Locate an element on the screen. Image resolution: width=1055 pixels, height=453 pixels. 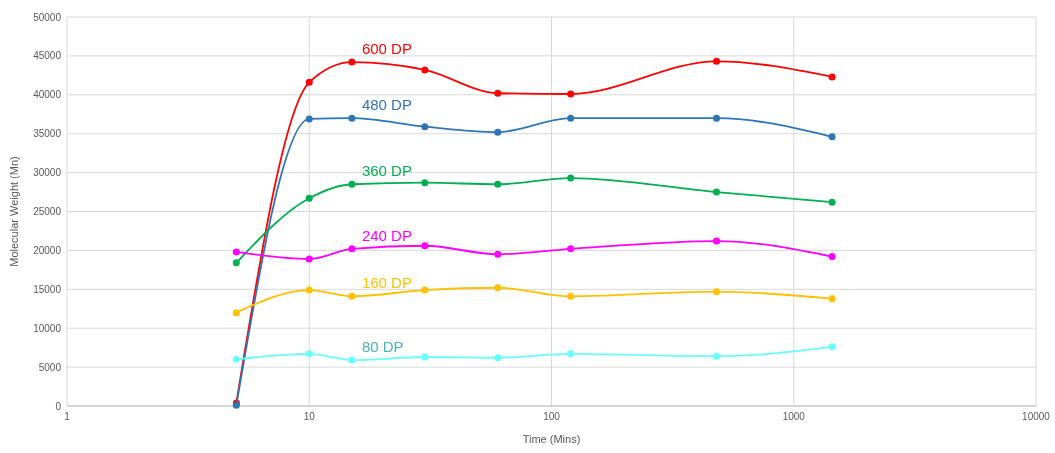
series-label: 240 DP is located at coordinates (386, 235).